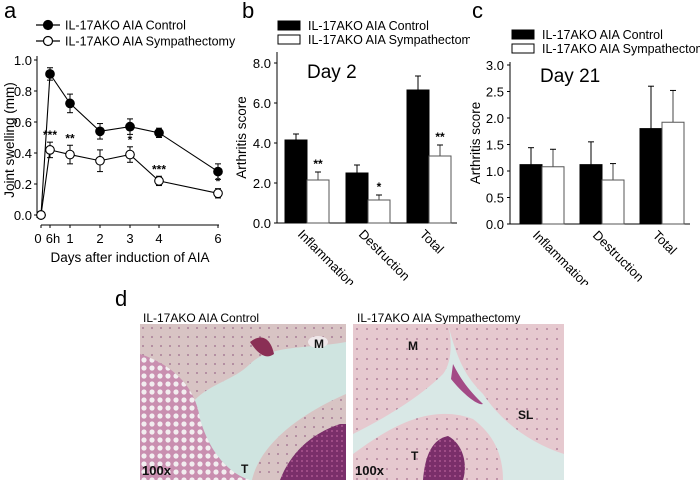 The width and height of the screenshot is (700, 480). I want to click on y-axis-label: Joint swelling (mm), so click(9, 140).